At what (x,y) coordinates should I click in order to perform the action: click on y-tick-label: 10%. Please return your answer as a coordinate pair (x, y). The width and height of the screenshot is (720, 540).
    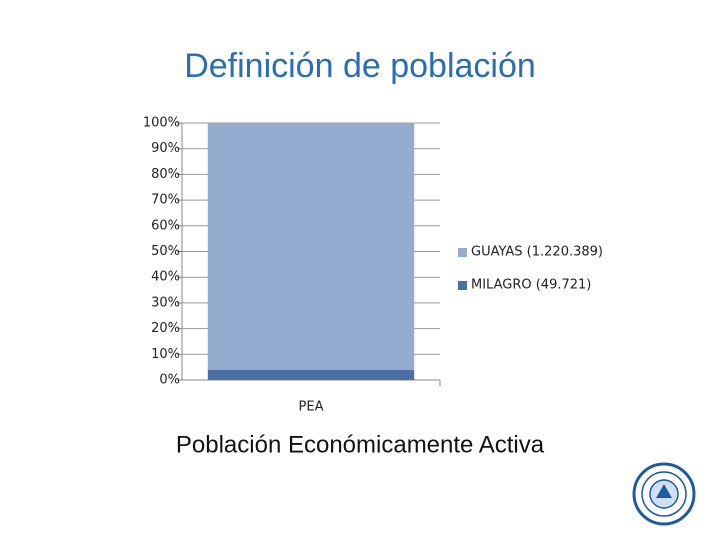
    Looking at the image, I should click on (165, 354).